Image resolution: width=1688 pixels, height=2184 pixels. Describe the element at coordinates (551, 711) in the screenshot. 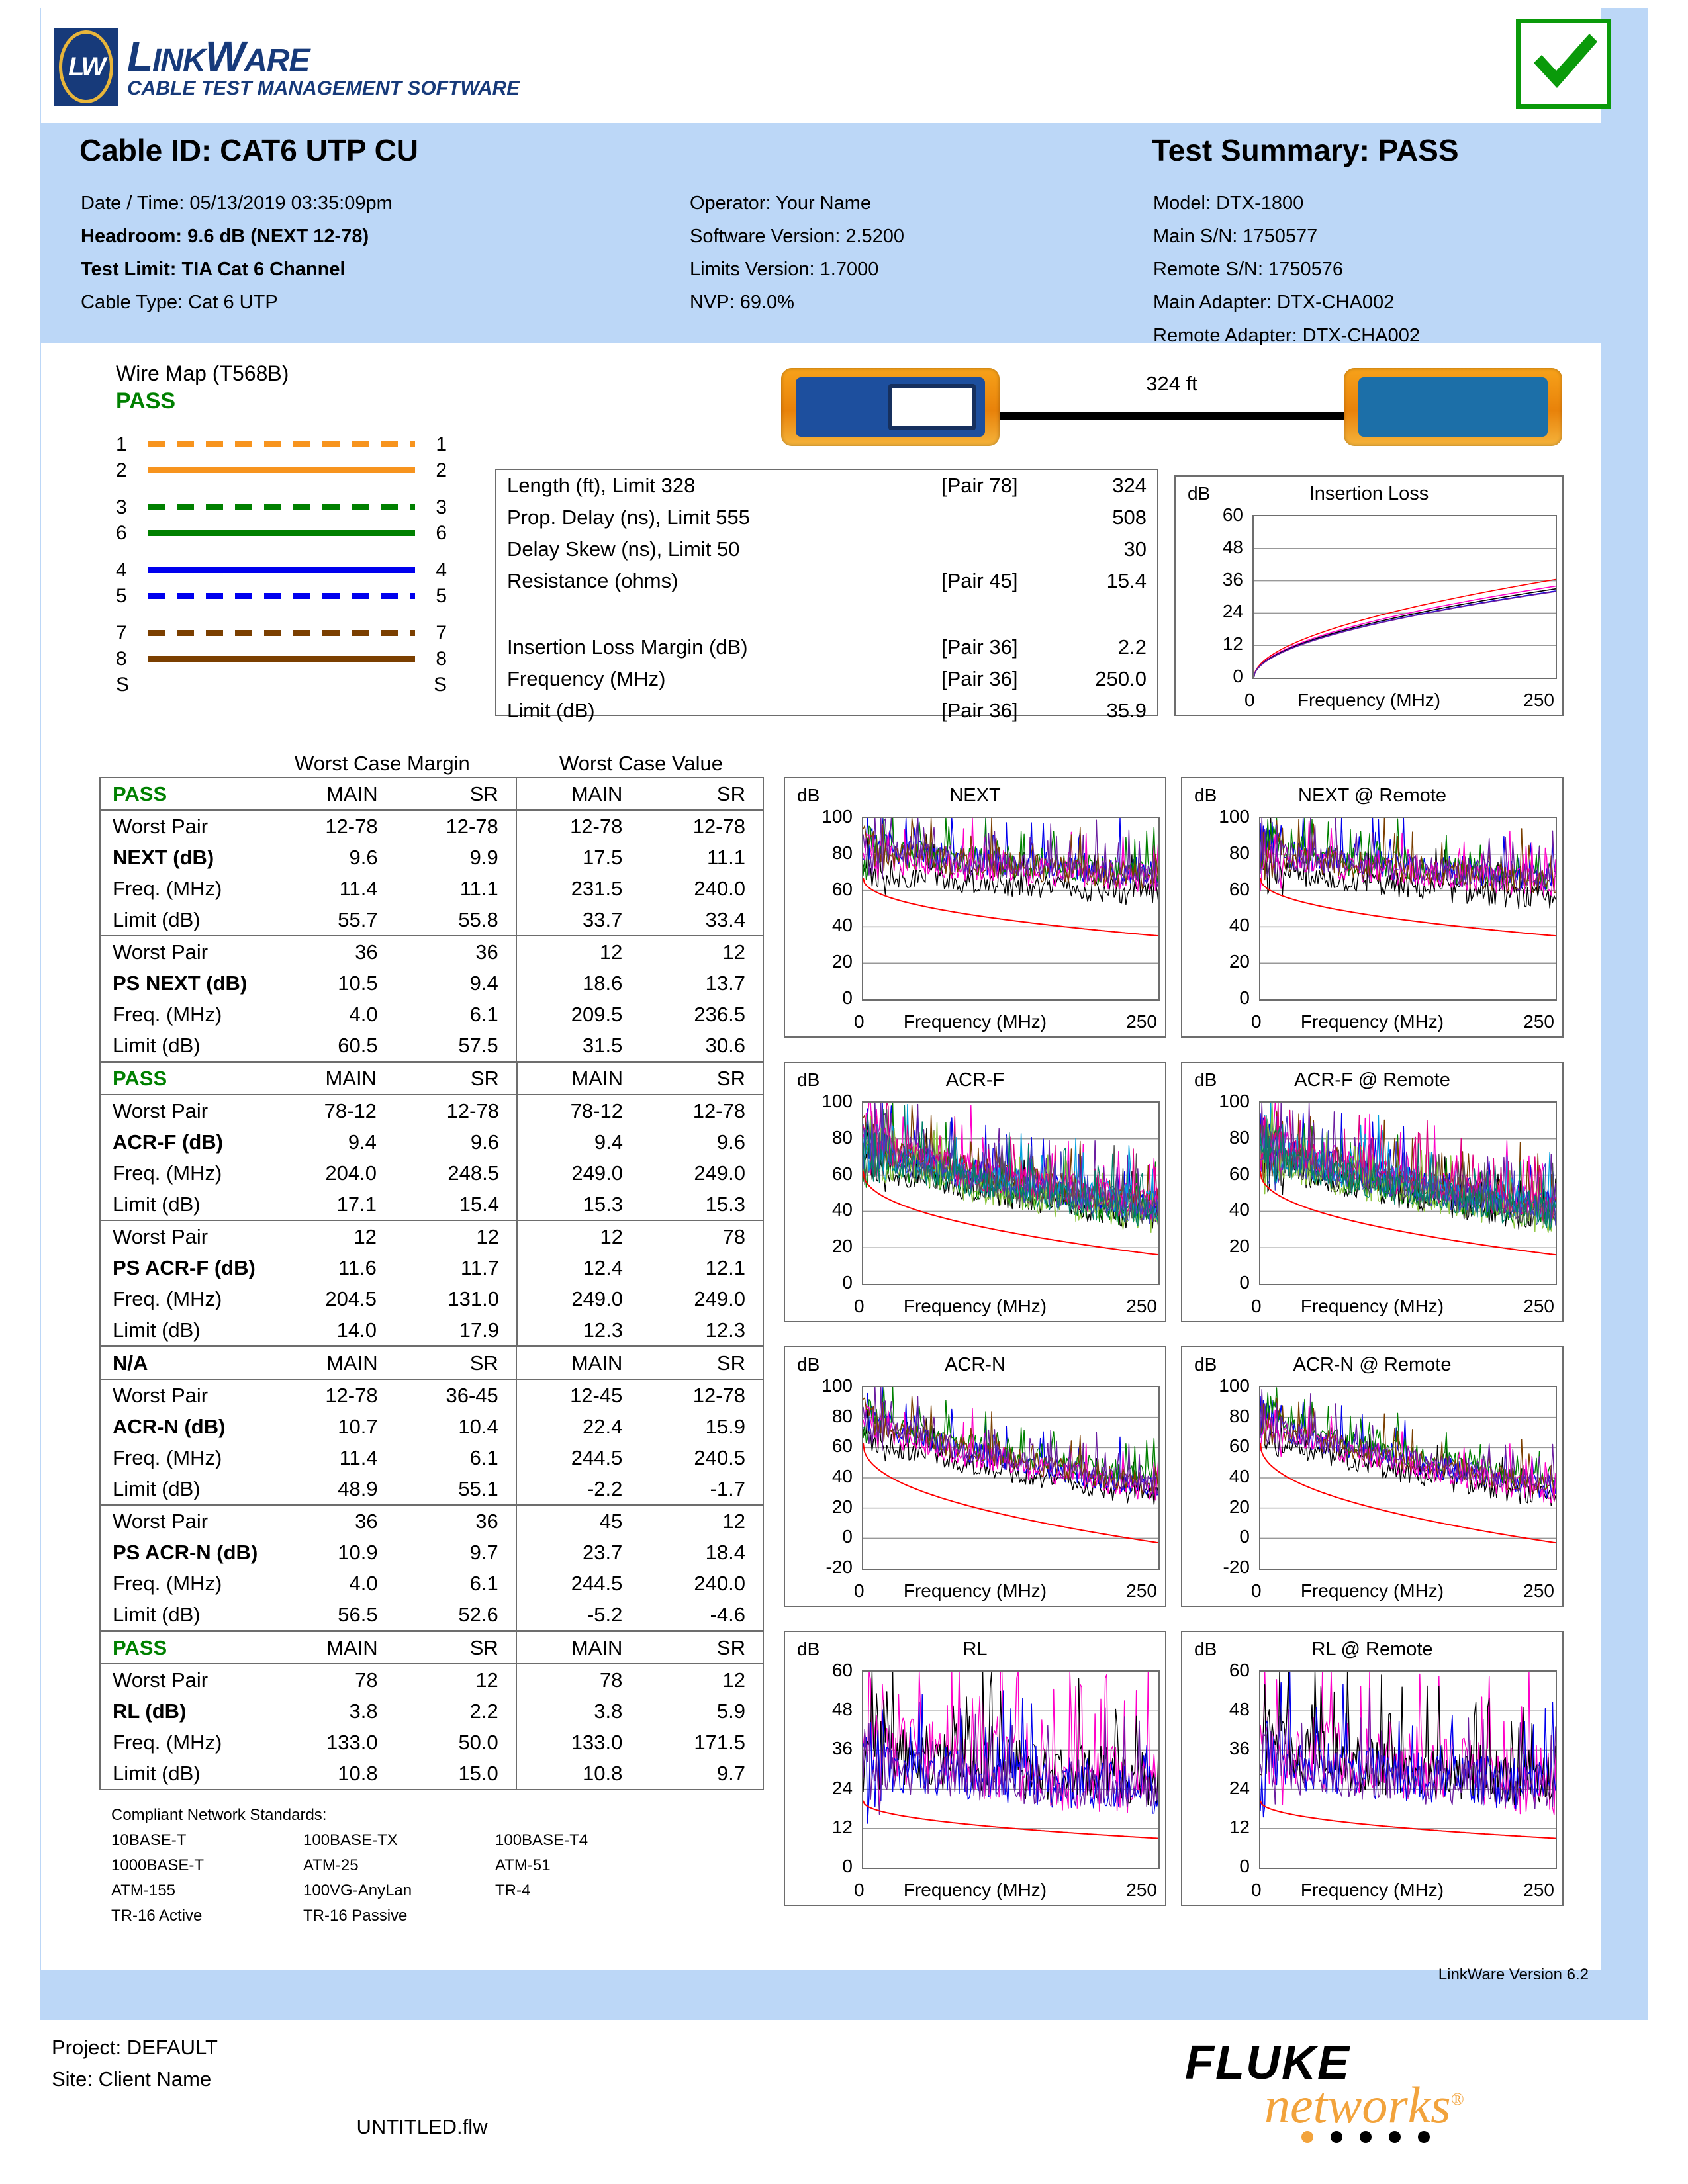

I see `summary-label: Limit (dB)` at that location.